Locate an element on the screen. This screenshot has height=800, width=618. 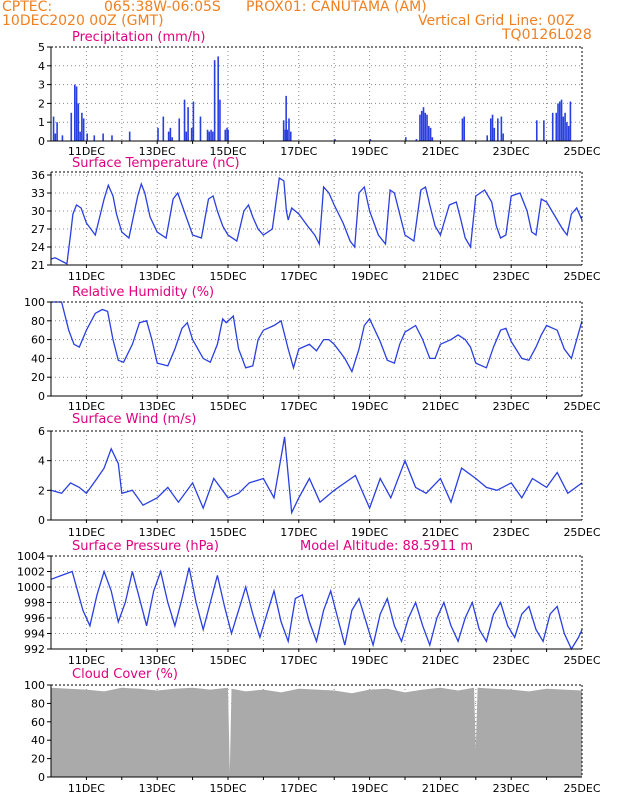
panel-6-xtick-label: 15DEC is located at coordinates (227, 788).